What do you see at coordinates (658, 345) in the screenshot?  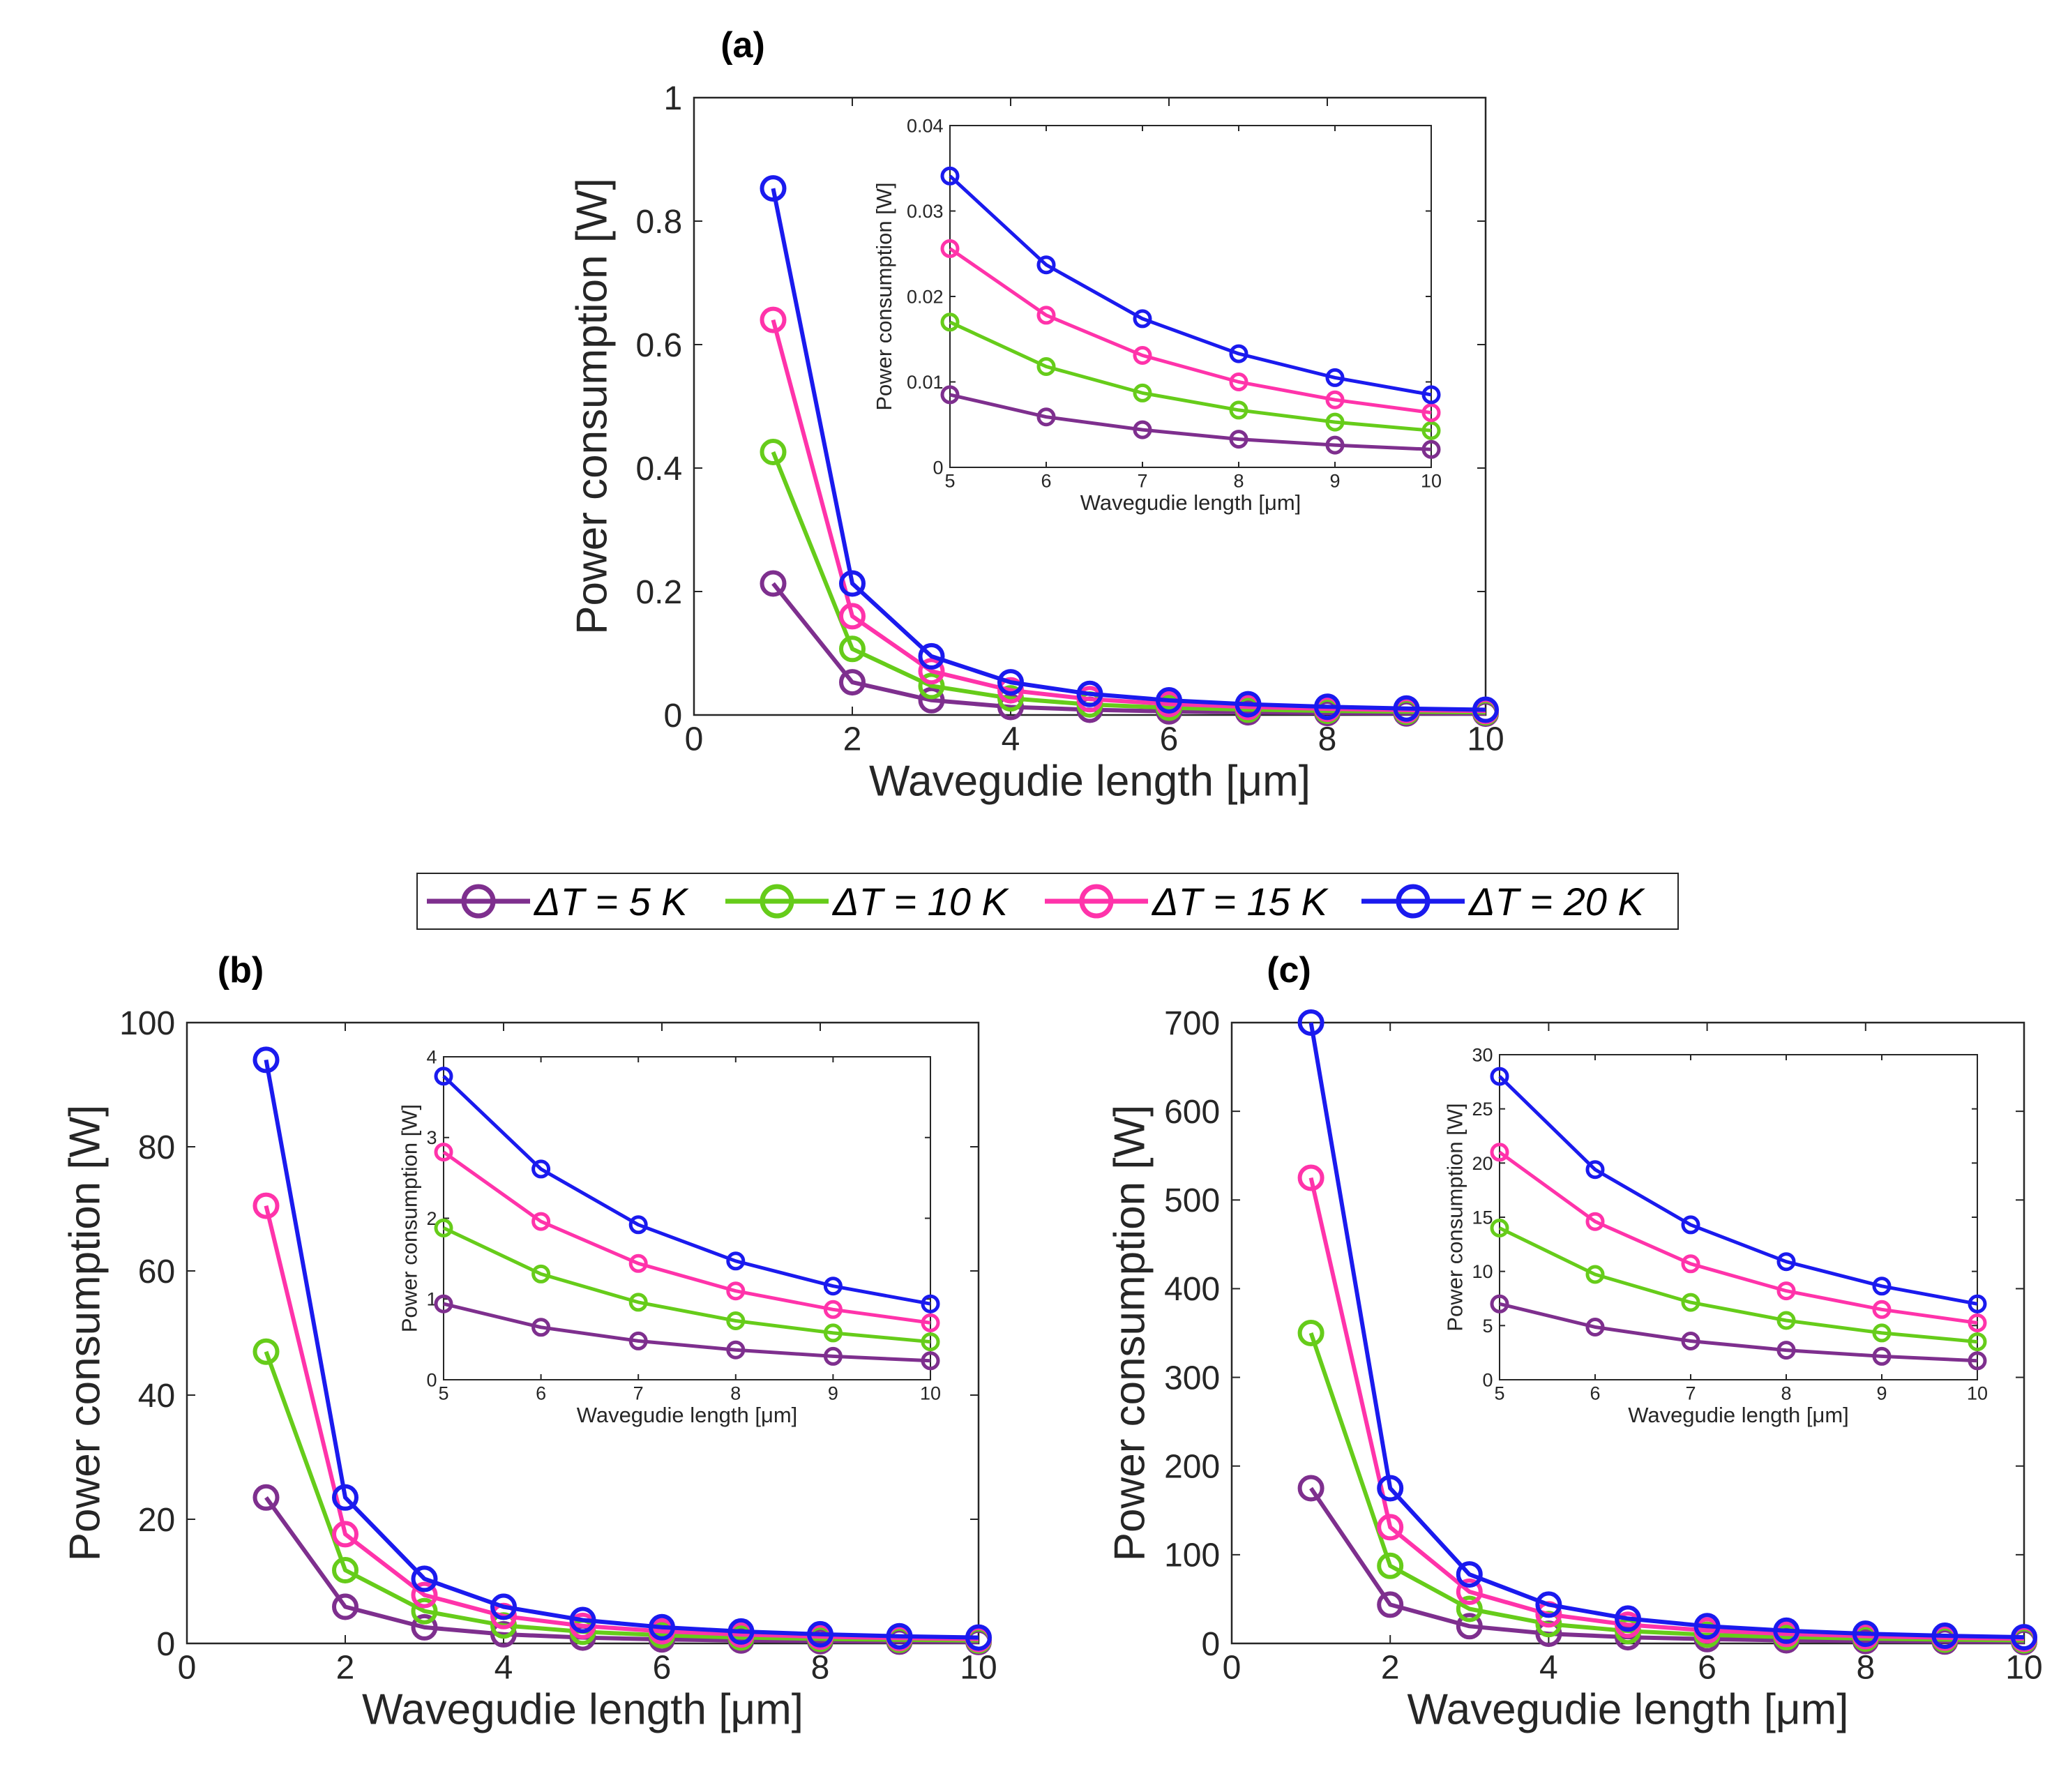 I see `main-y-tick-label: 0.6` at bounding box center [658, 345].